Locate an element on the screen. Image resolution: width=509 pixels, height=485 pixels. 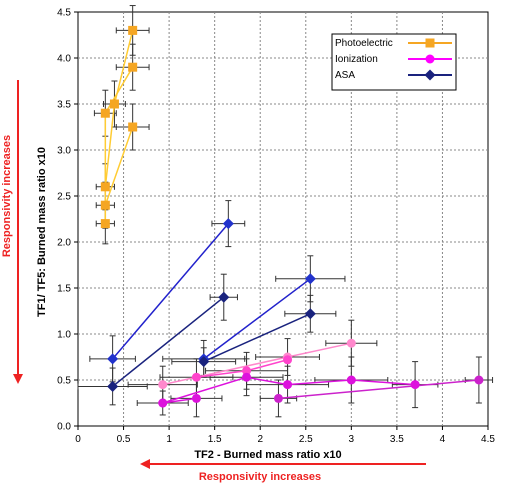
y-tick-label: 4.5 is located at coordinates (64, 13).